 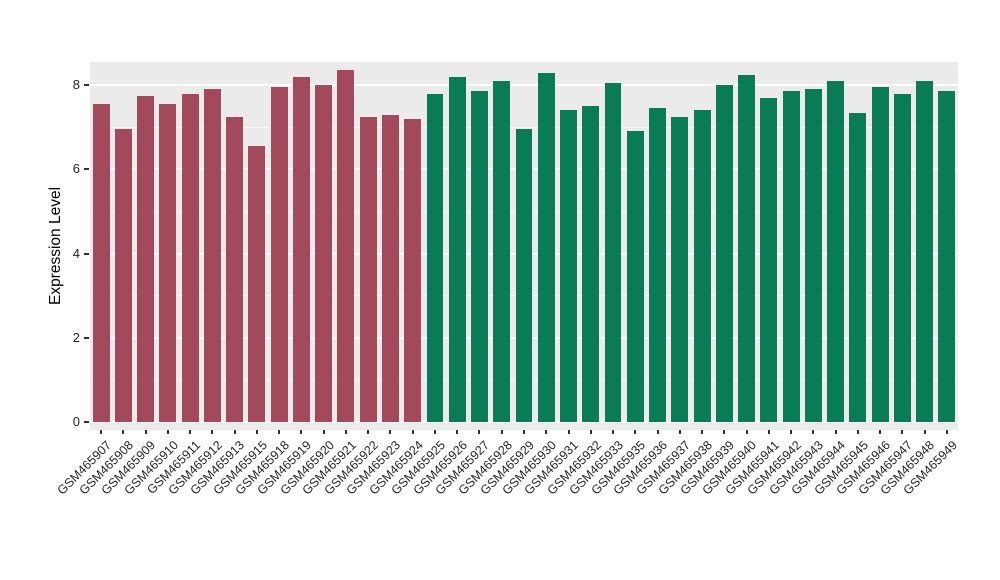 I want to click on bar-GSM465907, so click(x=101, y=263).